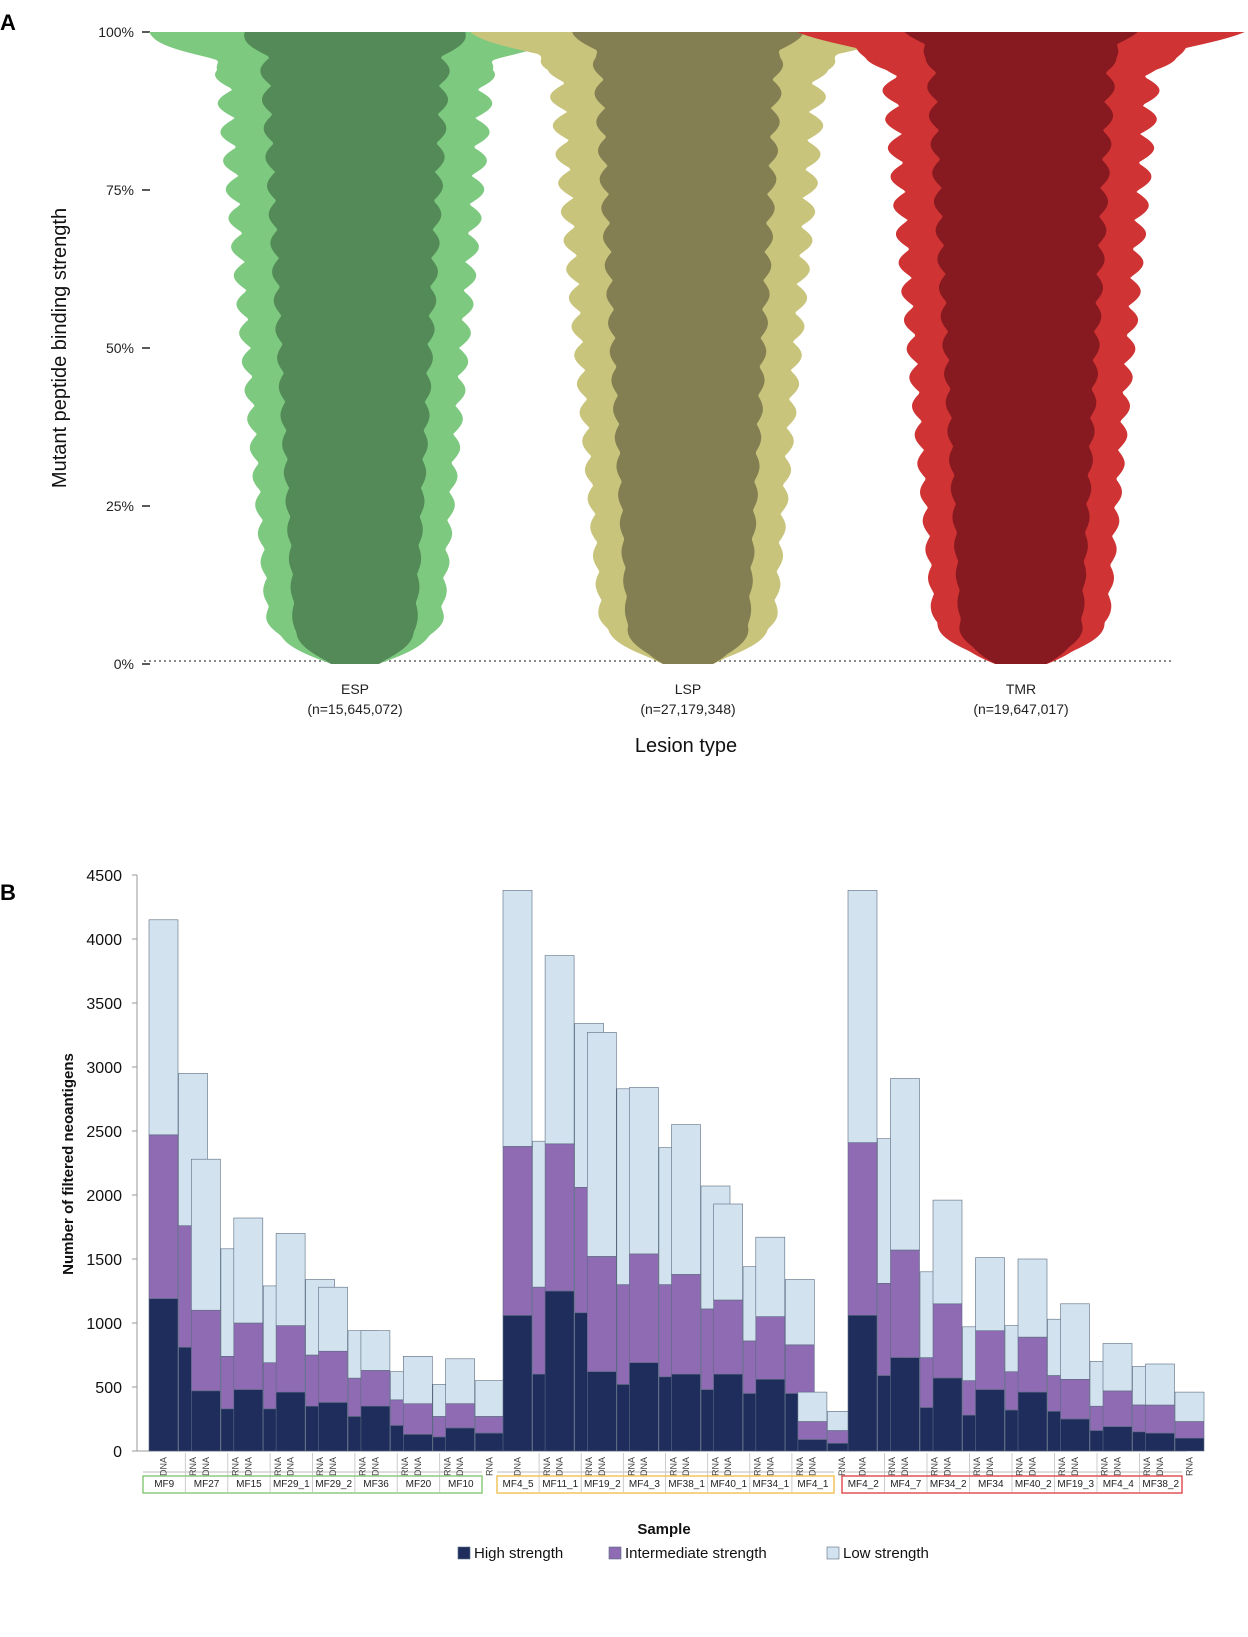 The height and width of the screenshot is (1637, 1248). Describe the element at coordinates (333, 1319) in the screenshot. I see `bar-MF29_2-dna-low` at that location.